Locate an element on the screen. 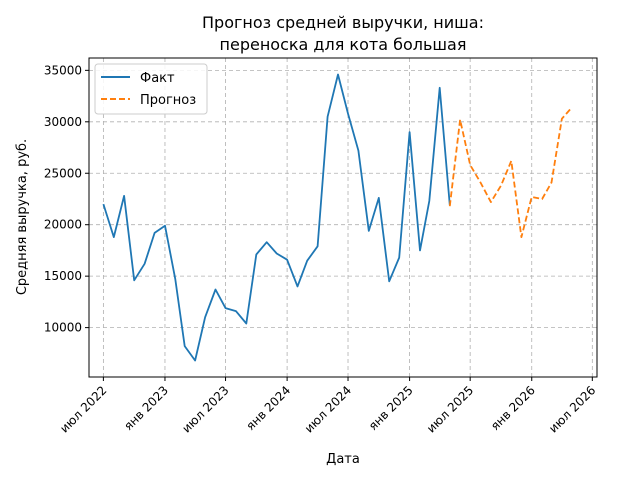 This screenshot has width=640, height=480. y-axis-label: Средняя выручка, руб. is located at coordinates (22, 217).